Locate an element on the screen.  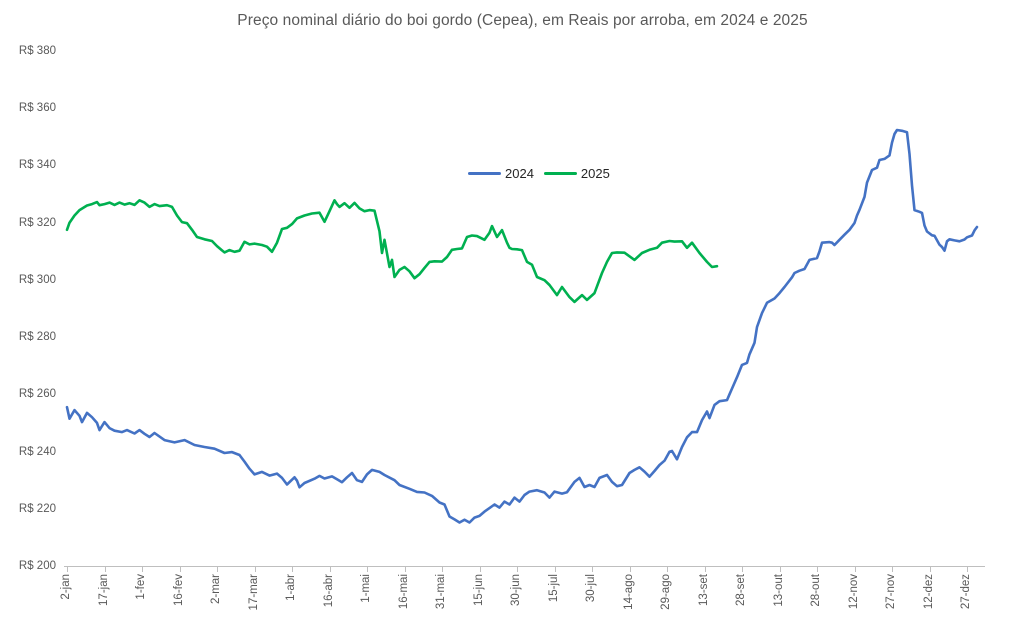
x-axis-label: 14-ago is located at coordinates (628, 592).